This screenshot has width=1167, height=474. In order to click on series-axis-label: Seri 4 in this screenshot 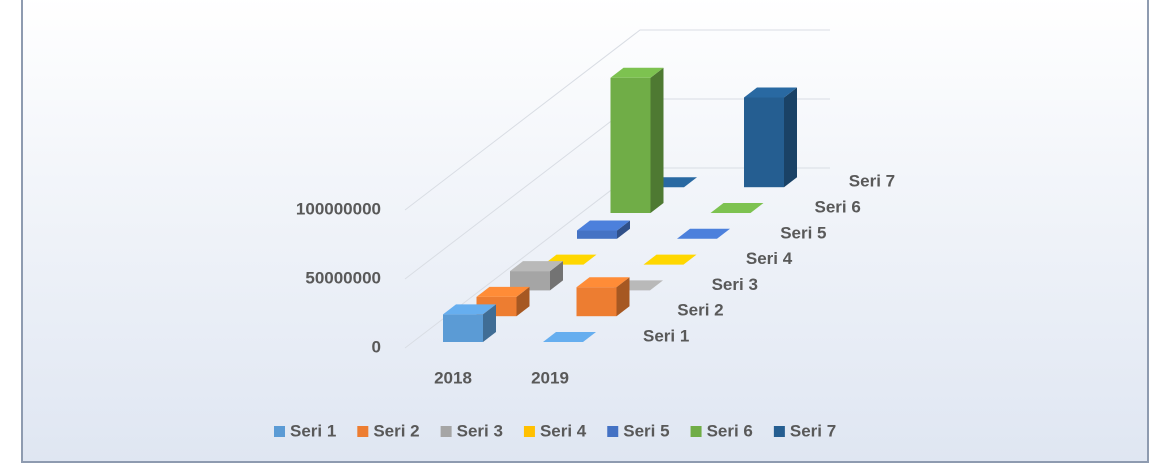, I will do `click(769, 258)`.